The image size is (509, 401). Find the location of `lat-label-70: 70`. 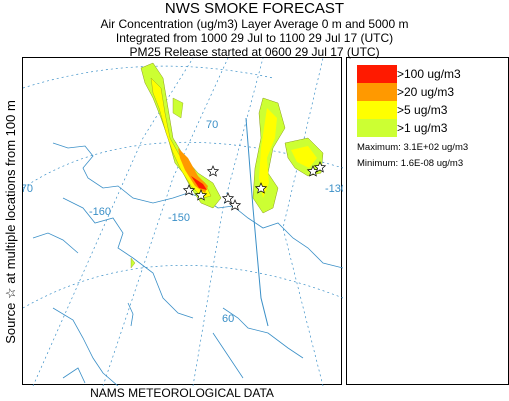

lat-label-70: 70 is located at coordinates (212, 125).